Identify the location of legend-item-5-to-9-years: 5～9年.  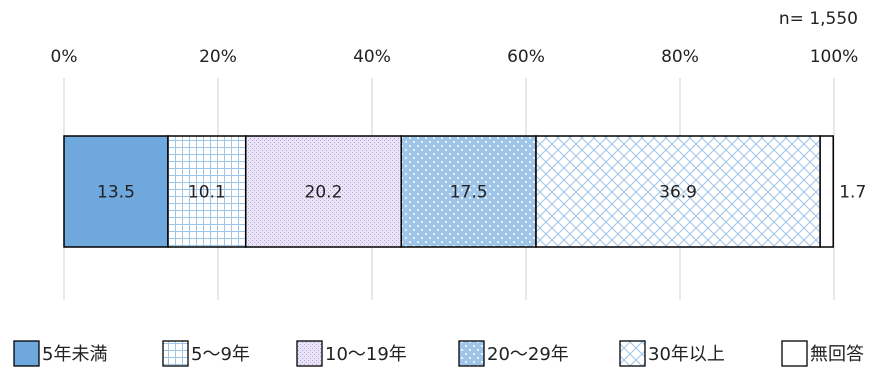
(206, 353).